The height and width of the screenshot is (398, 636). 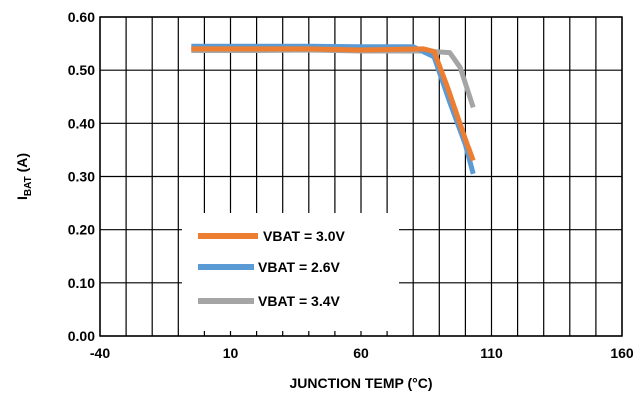 What do you see at coordinates (361, 353) in the screenshot?
I see `x-tick-label: 60` at bounding box center [361, 353].